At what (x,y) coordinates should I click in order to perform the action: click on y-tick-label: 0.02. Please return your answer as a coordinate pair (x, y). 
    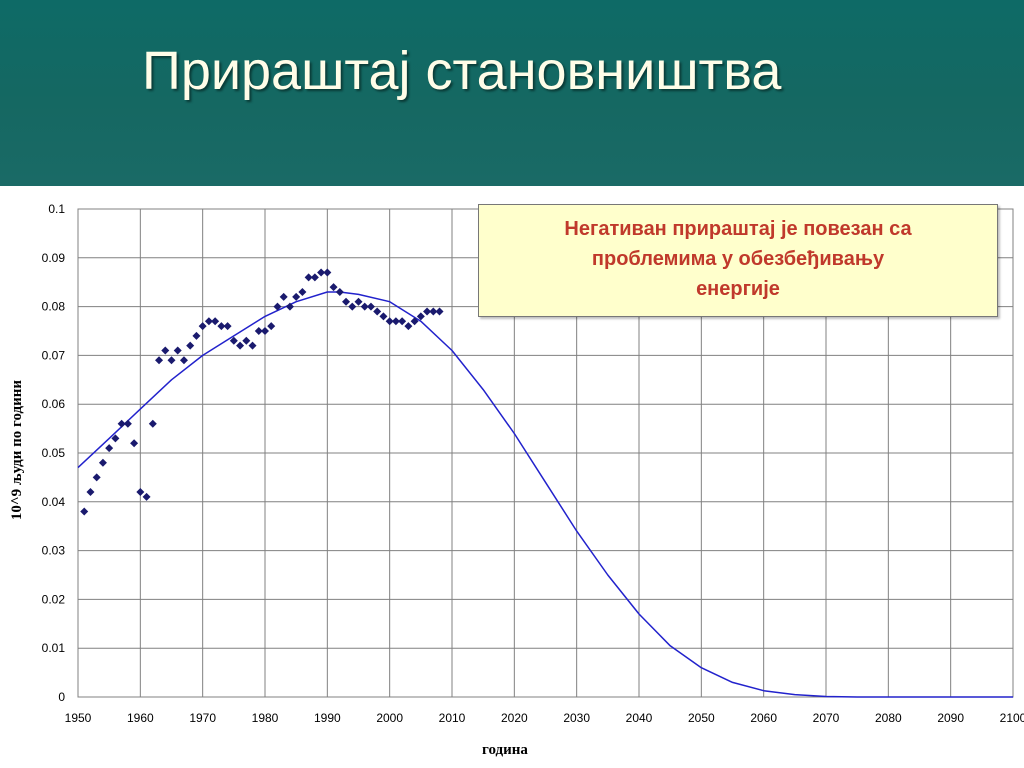
    Looking at the image, I should click on (54, 599).